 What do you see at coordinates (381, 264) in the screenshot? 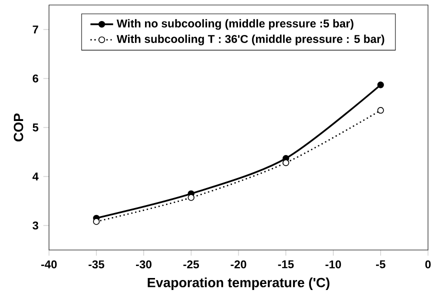
I see `x-tick-label: -5` at bounding box center [381, 264].